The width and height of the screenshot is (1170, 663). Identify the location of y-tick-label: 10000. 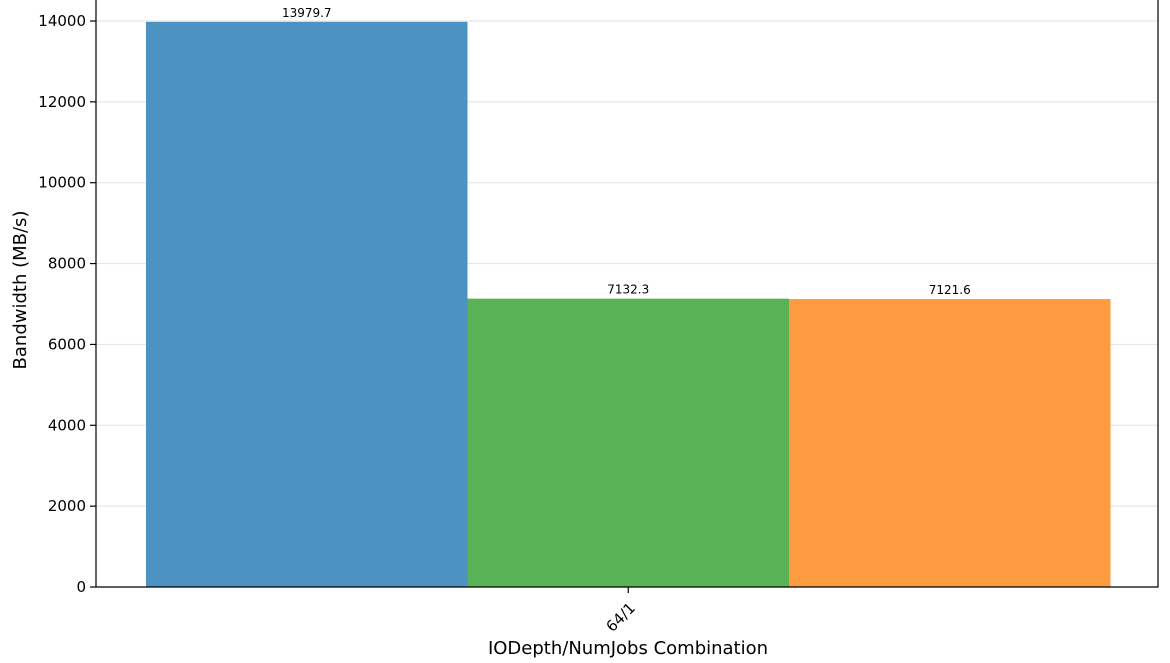
(62, 183).